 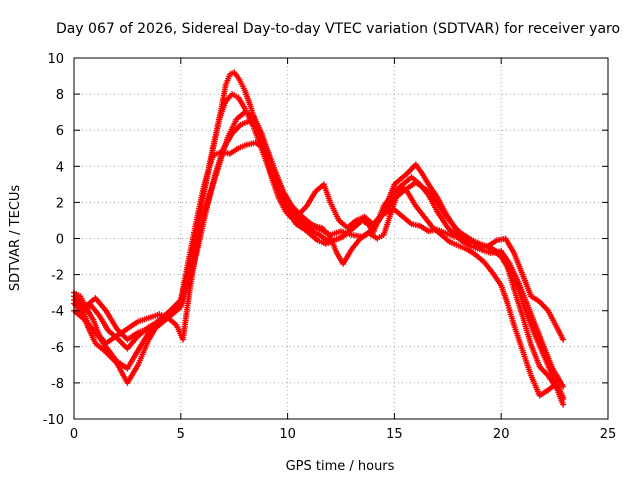 I want to click on x-tick-label: 15, so click(x=394, y=434).